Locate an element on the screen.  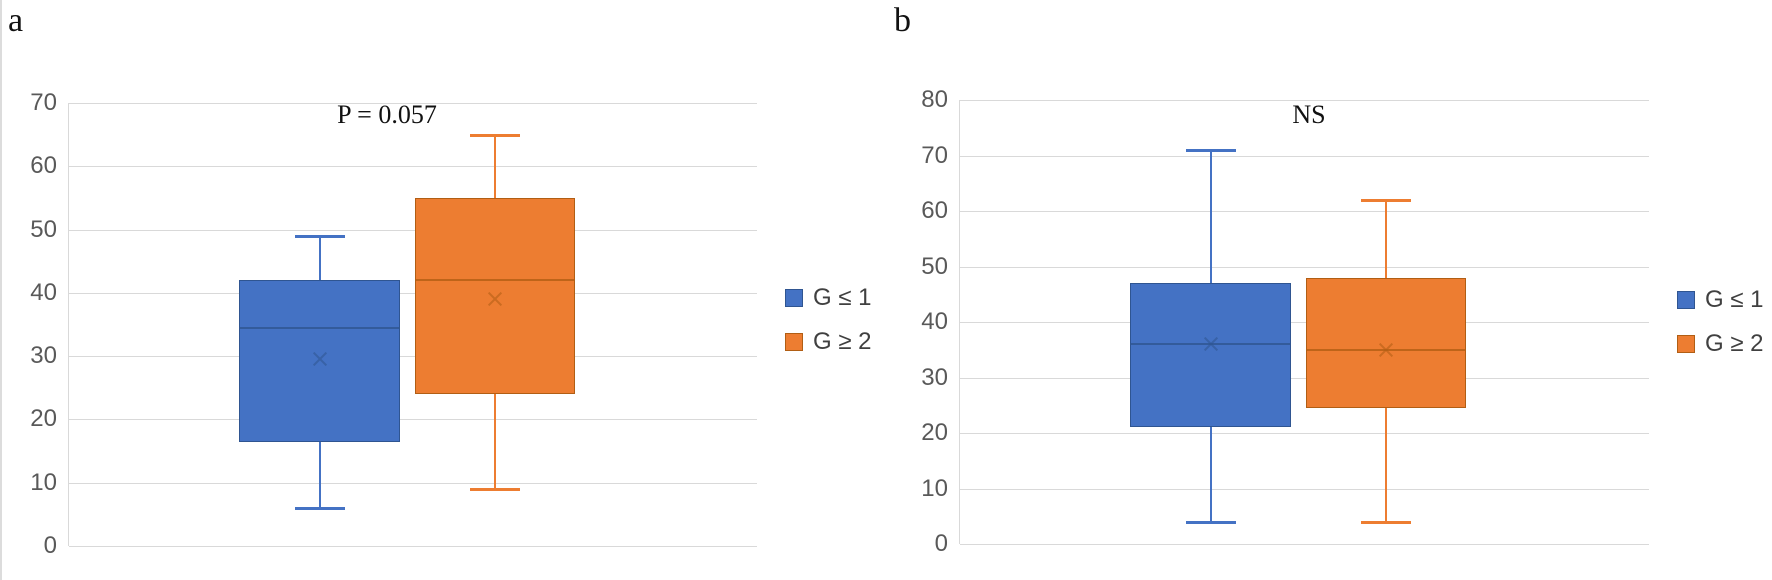
y-tick-label: 80 is located at coordinates (934, 99).